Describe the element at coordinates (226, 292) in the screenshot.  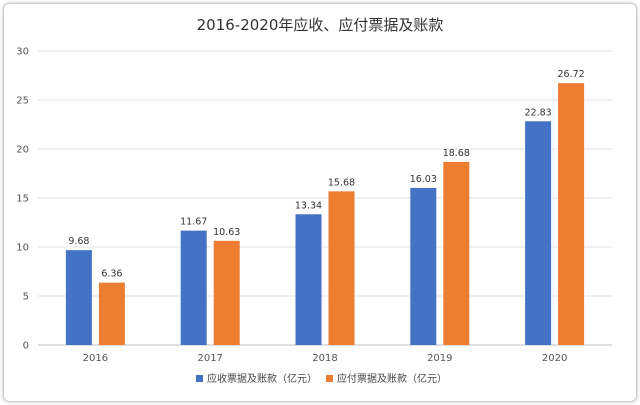
I see `bar-payable-2017` at that location.